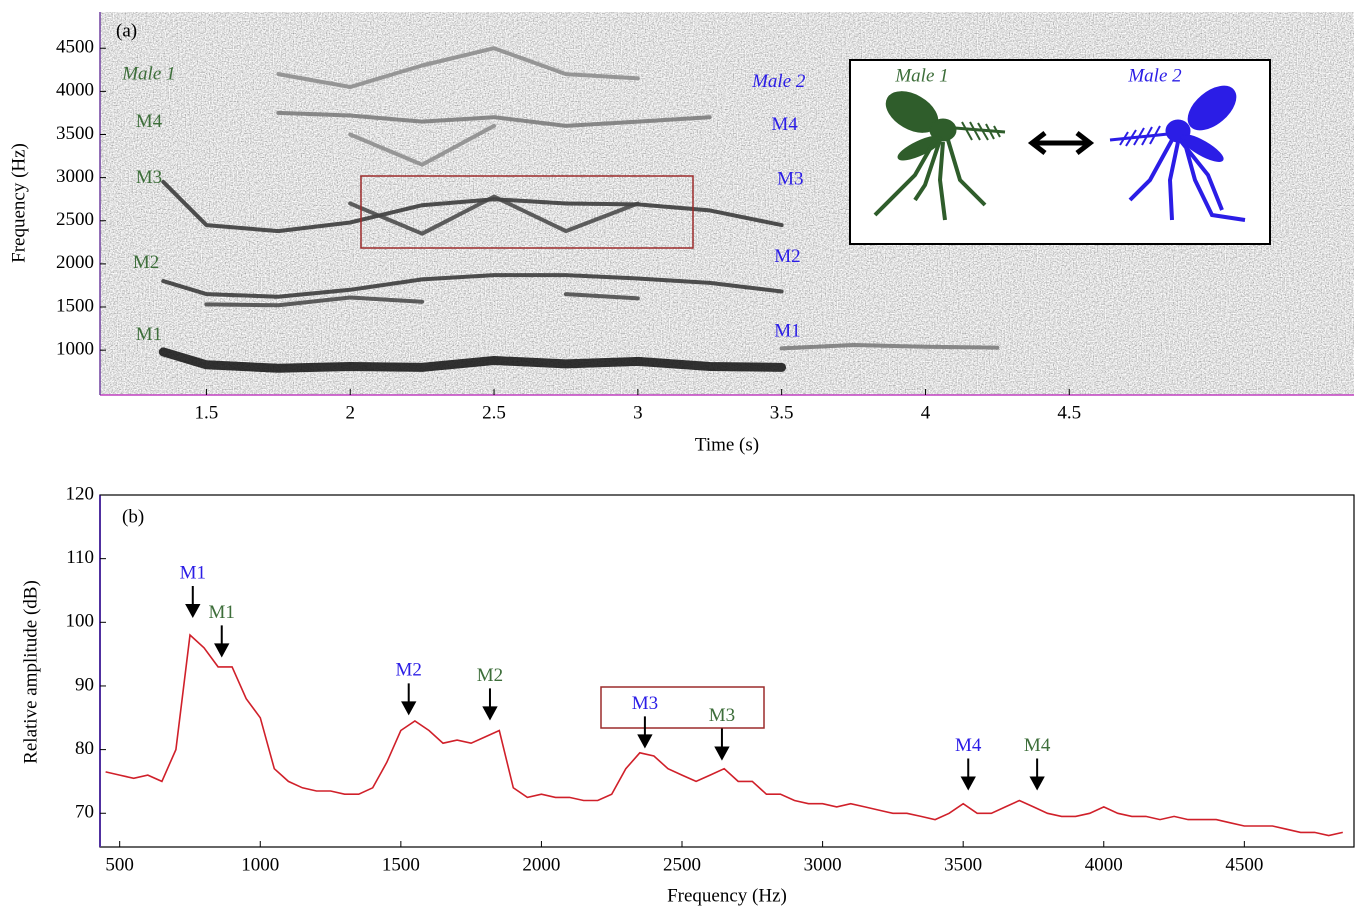 The width and height of the screenshot is (1361, 909). Describe the element at coordinates (75, 219) in the screenshot. I see `y-tick-label: 2500` at that location.